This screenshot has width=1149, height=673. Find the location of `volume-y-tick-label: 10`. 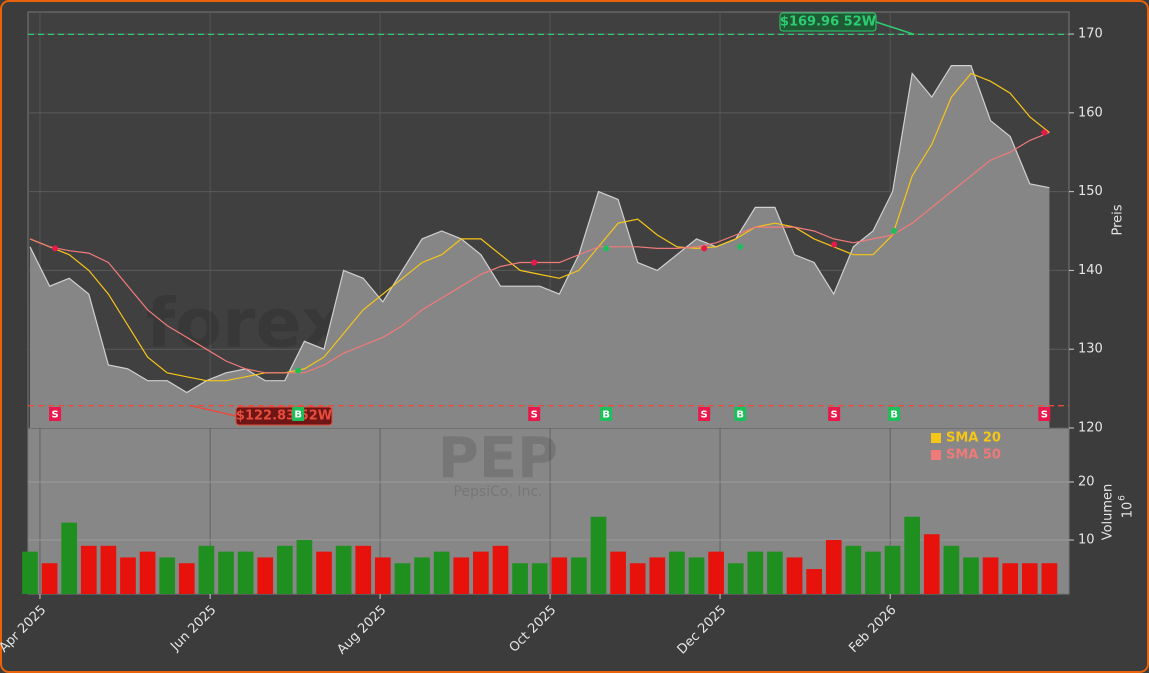

volume-y-tick-label: 10 is located at coordinates (1086, 540).